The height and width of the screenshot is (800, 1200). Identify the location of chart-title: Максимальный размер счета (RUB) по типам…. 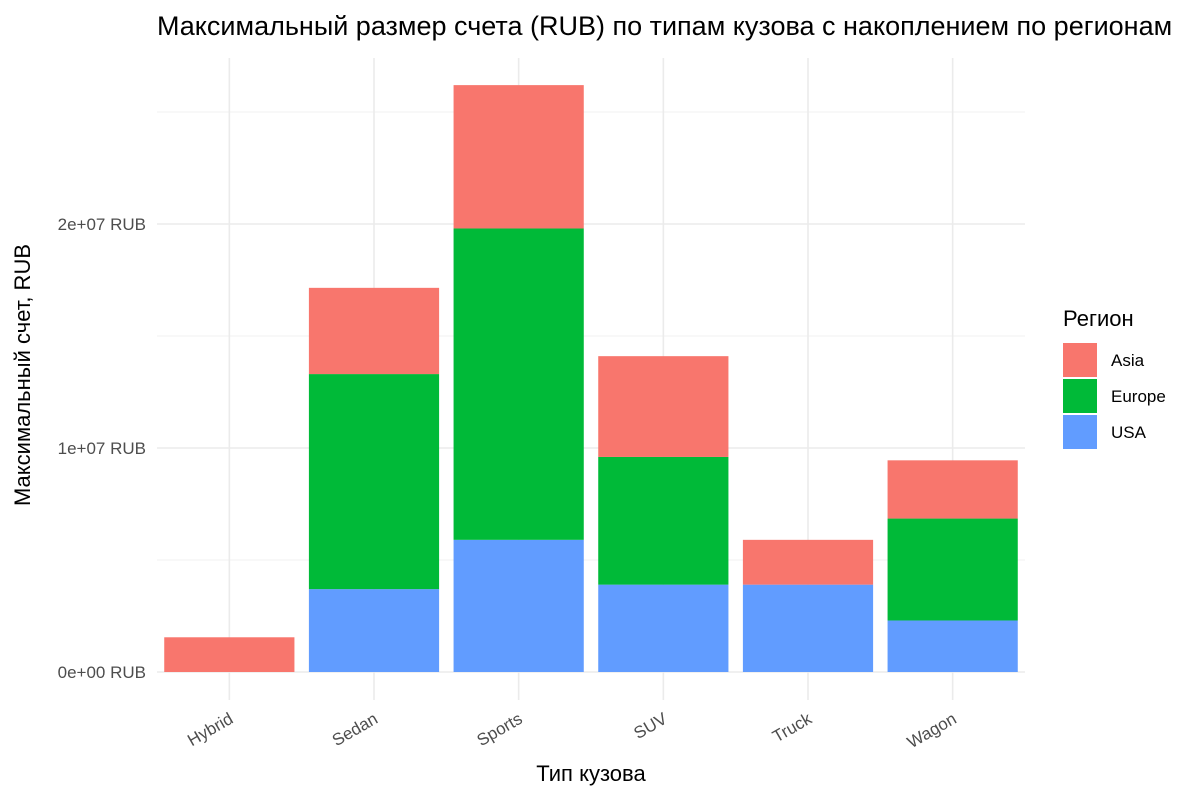
(664, 26).